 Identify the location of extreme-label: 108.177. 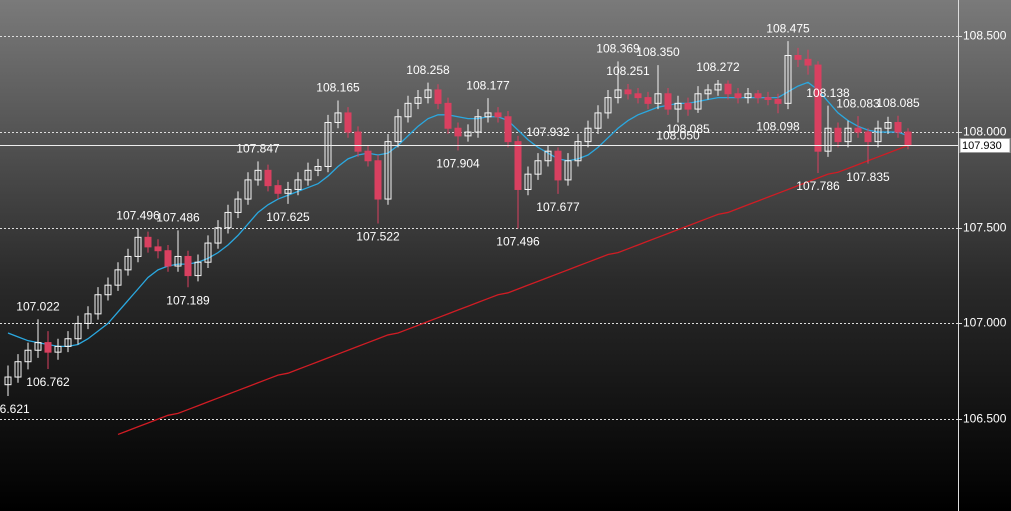
(488, 85).